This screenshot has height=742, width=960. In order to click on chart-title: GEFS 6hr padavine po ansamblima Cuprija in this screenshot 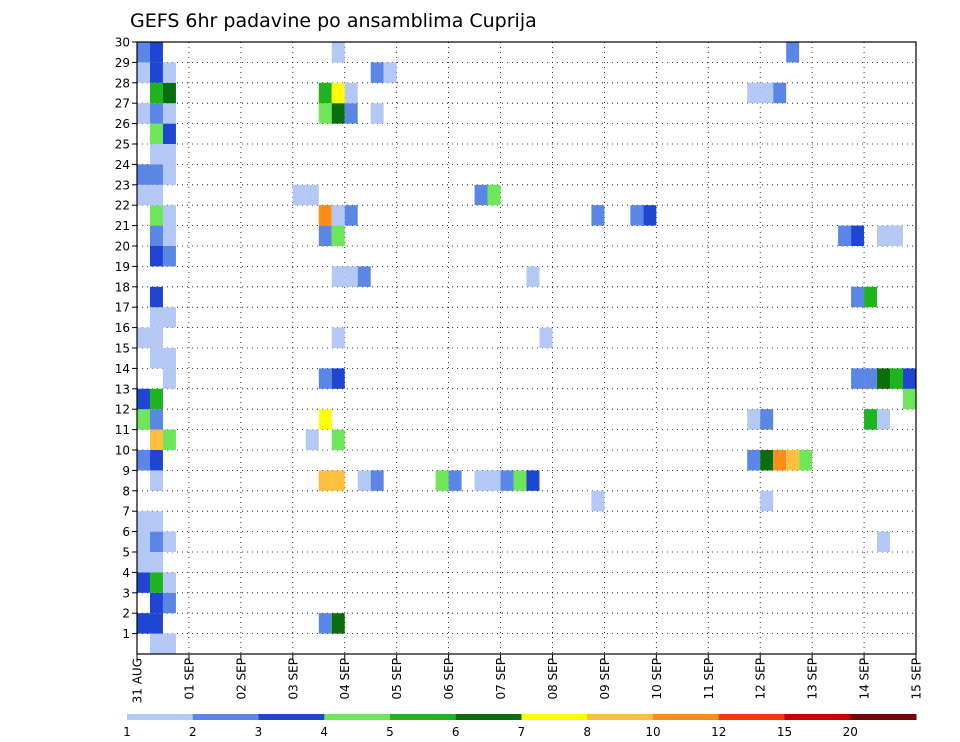, I will do `click(333, 21)`.